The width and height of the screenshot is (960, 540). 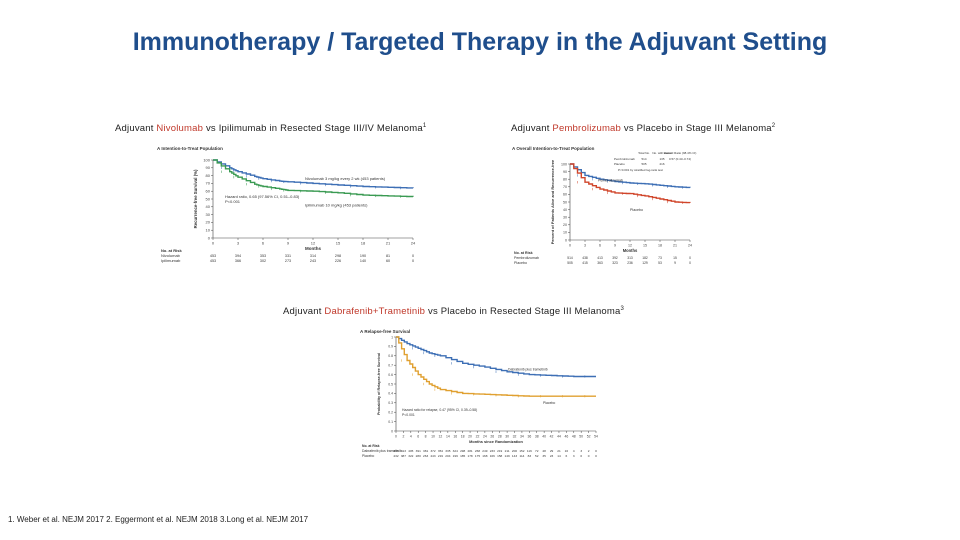 What do you see at coordinates (392, 337) in the screenshot?
I see `y-tick-label: 1` at bounding box center [392, 337].